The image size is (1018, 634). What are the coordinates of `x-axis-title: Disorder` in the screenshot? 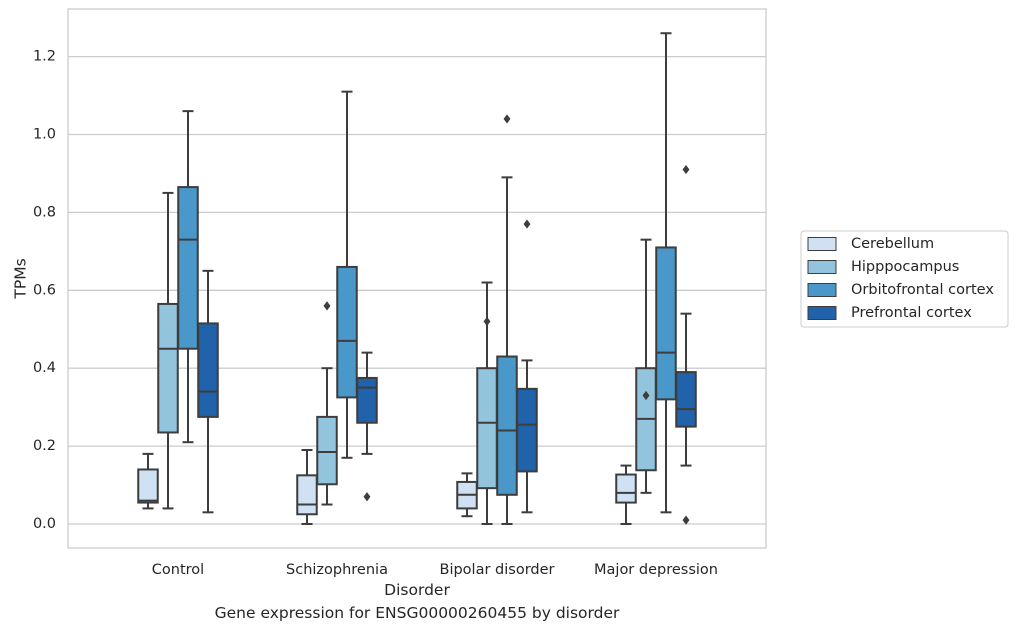 It's located at (417, 590).